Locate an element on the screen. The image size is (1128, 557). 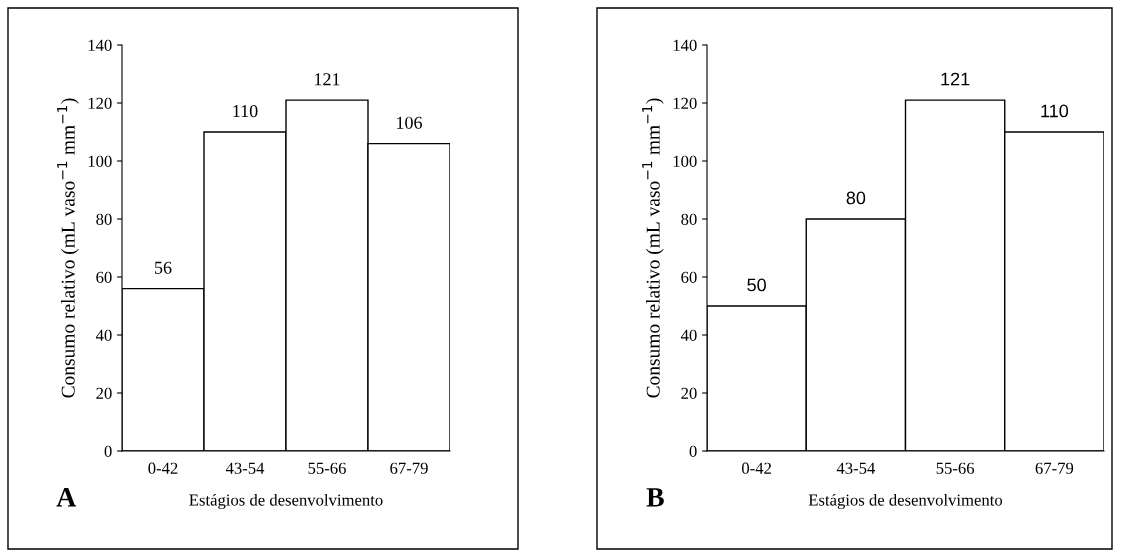
text: A is located at coordinates (66, 497).